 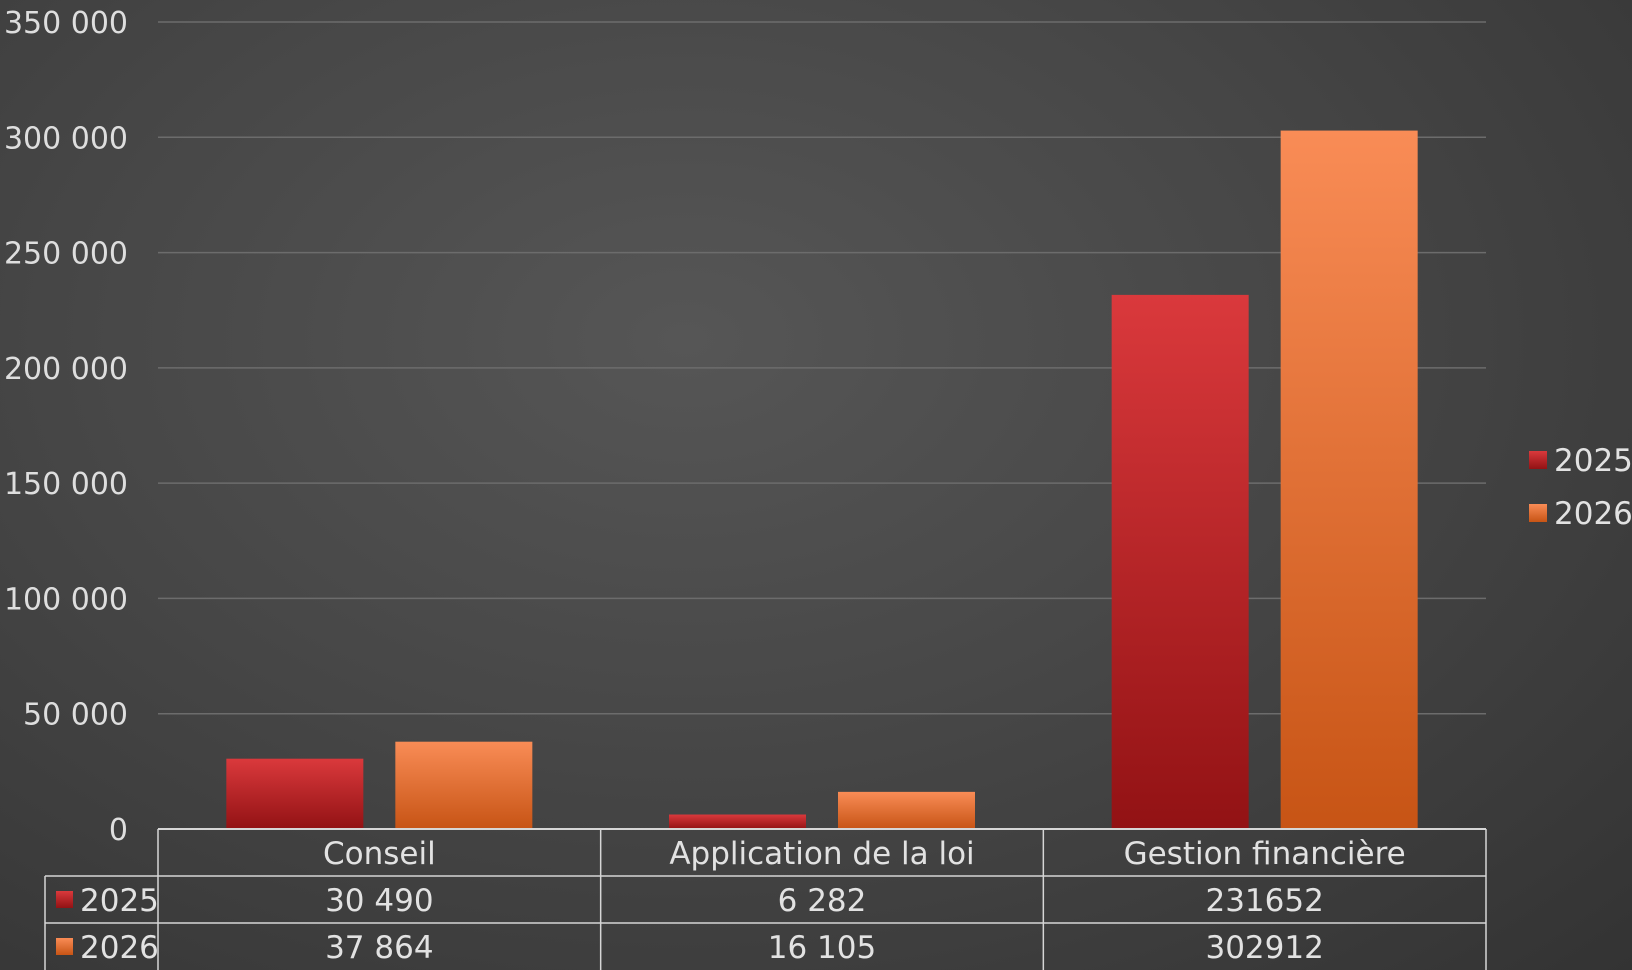 What do you see at coordinates (66, 484) in the screenshot?
I see `y-tick-label: 150 000` at bounding box center [66, 484].